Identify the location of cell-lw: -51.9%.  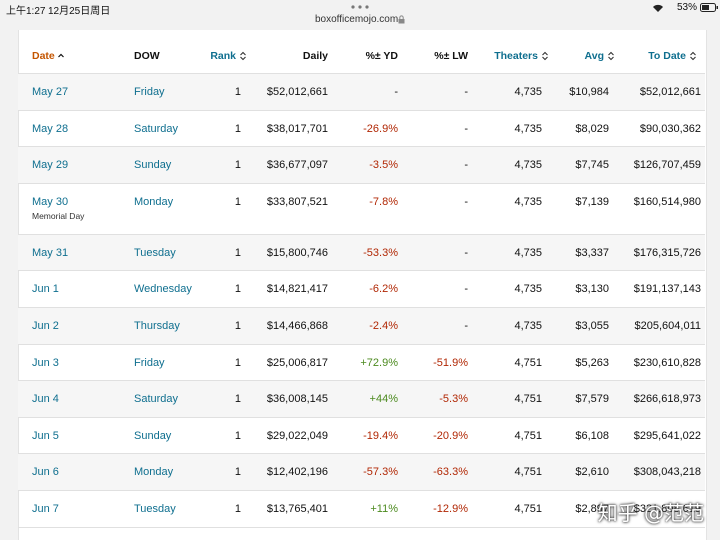
(450, 362).